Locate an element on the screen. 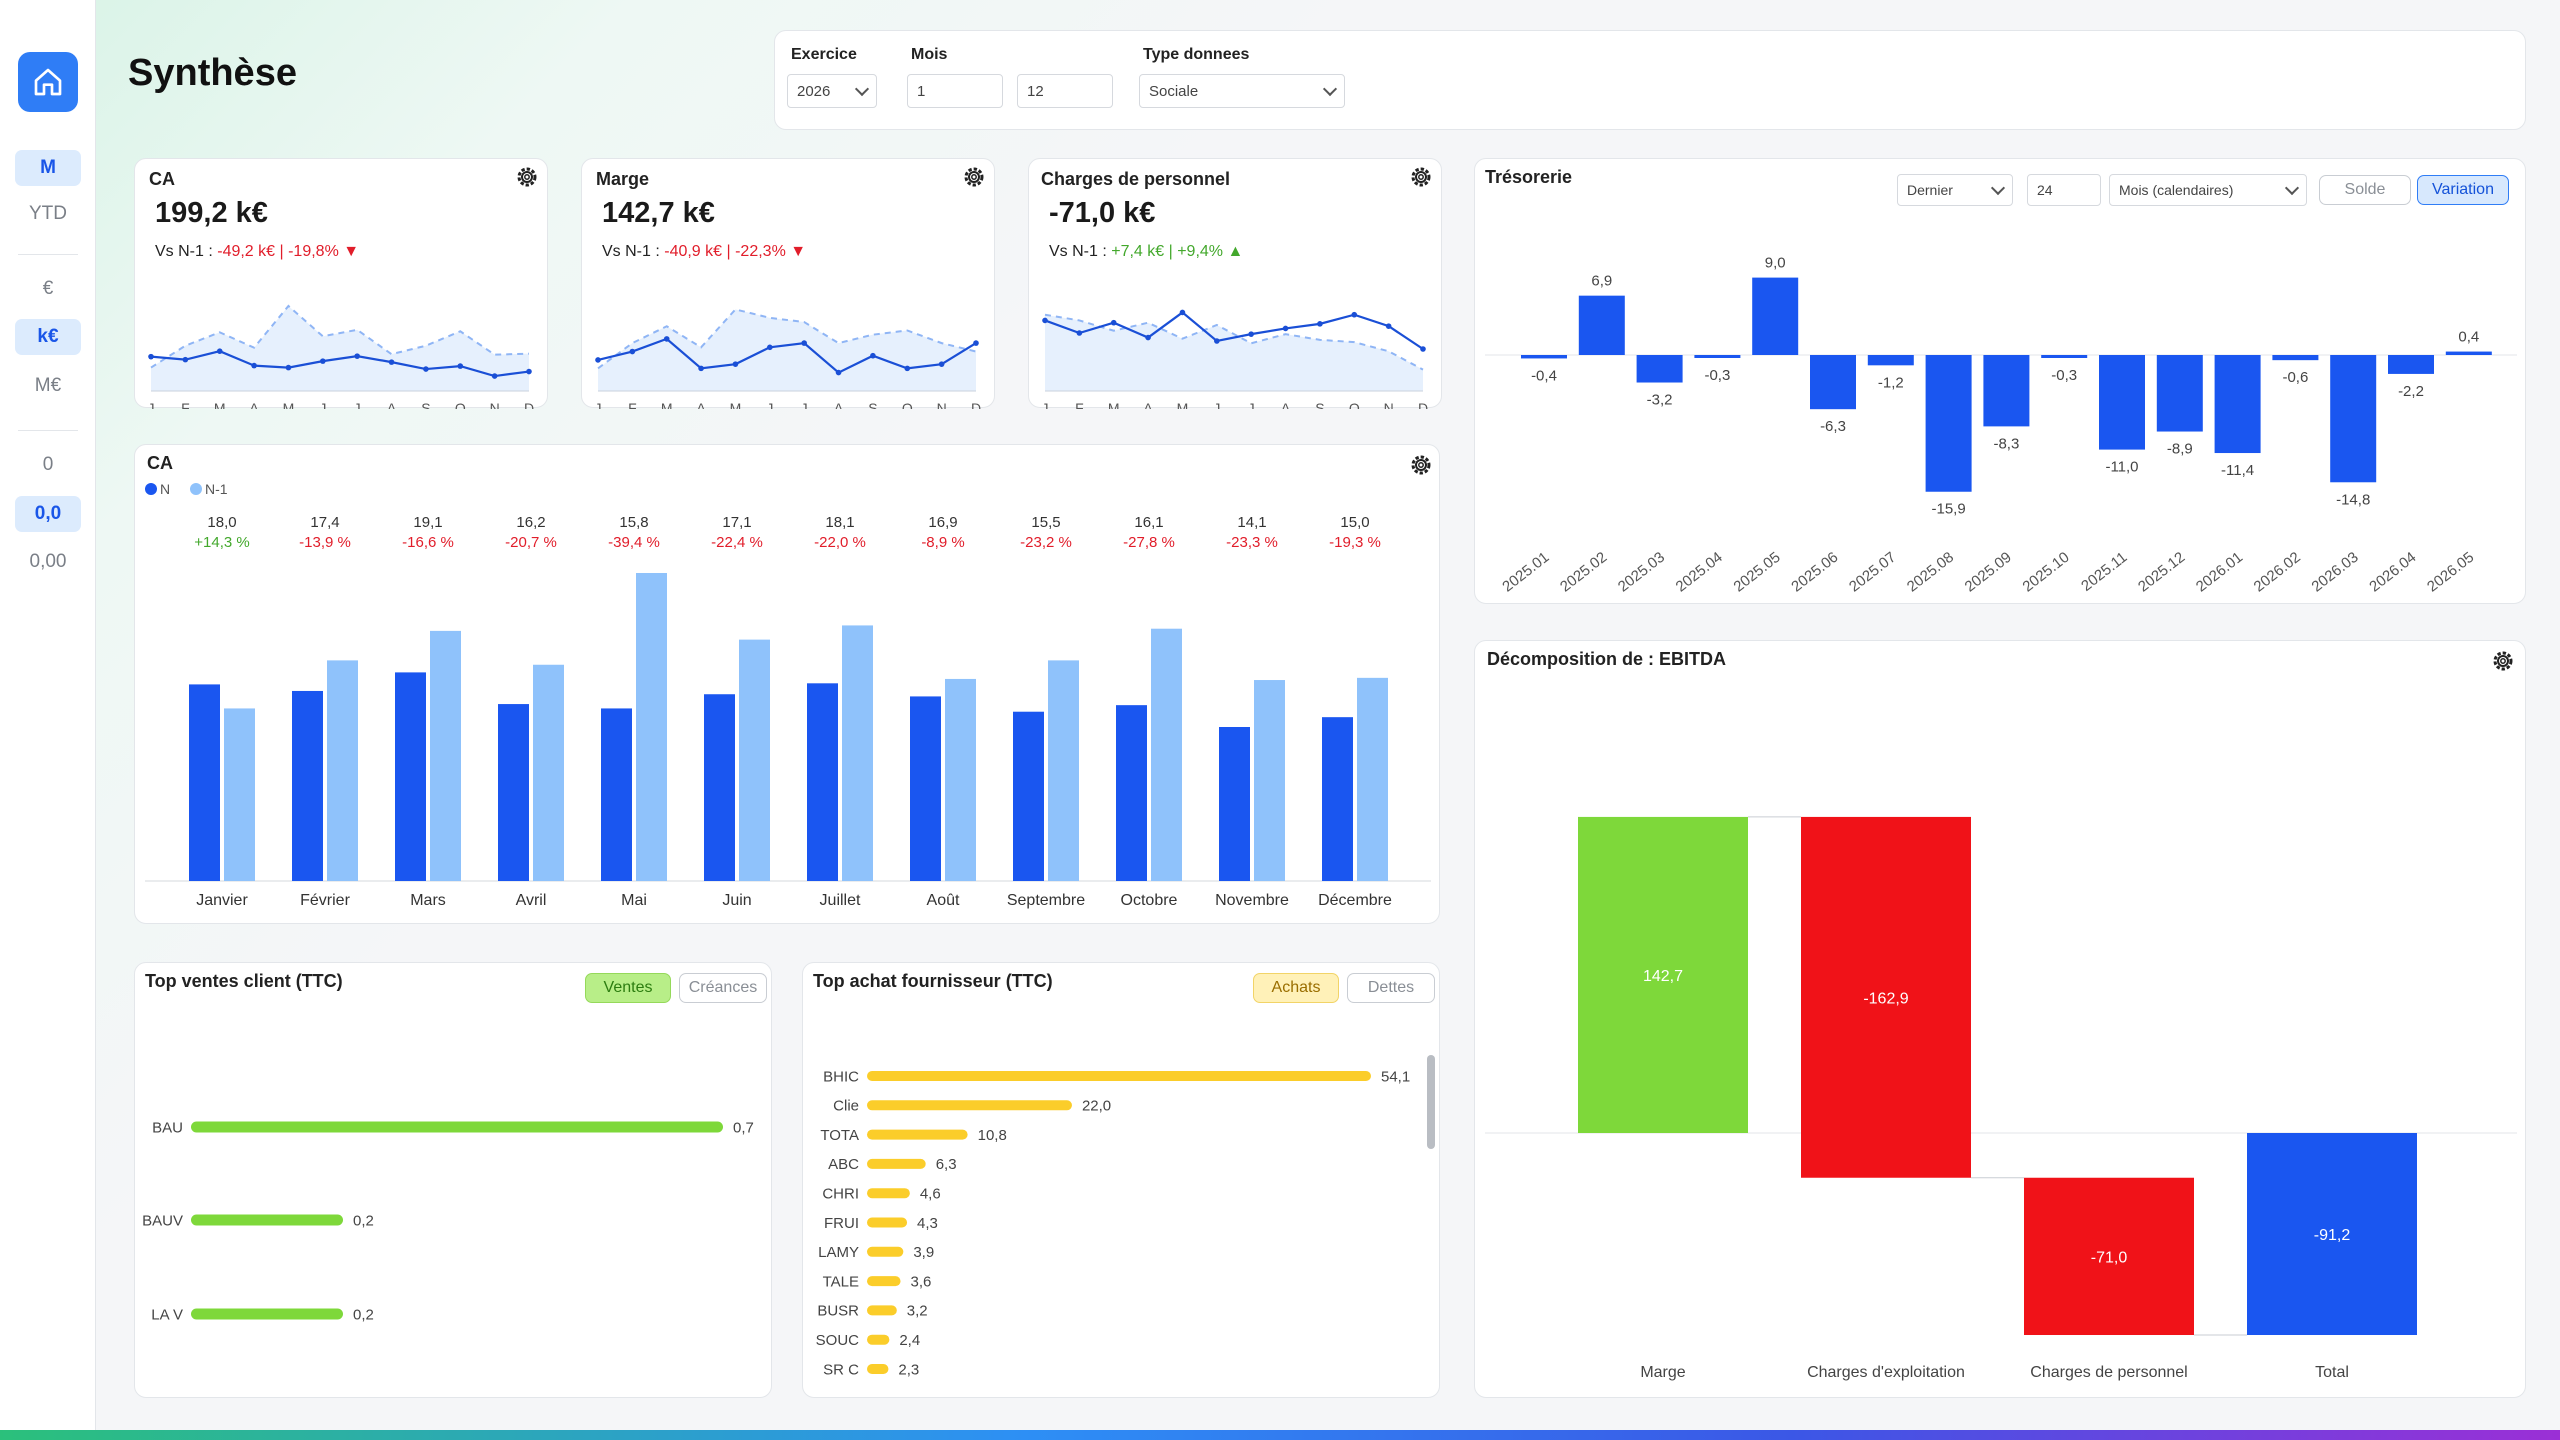 The image size is (2560, 1440). vs-value: -49,2 k€ | -19,8% is located at coordinates (278, 251).